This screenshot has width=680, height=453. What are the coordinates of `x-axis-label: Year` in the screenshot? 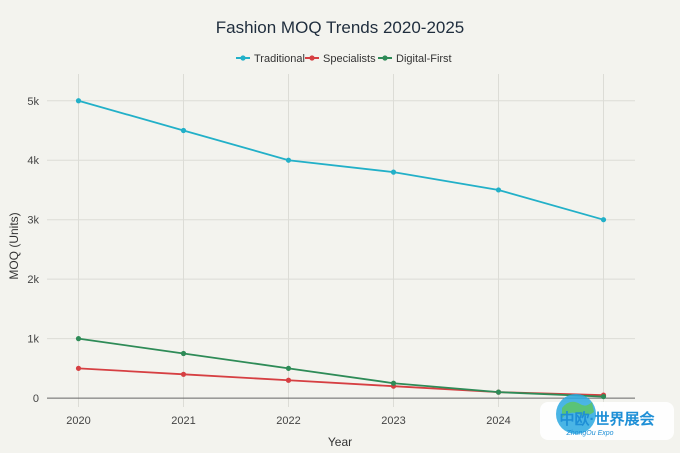 It's located at (340, 442).